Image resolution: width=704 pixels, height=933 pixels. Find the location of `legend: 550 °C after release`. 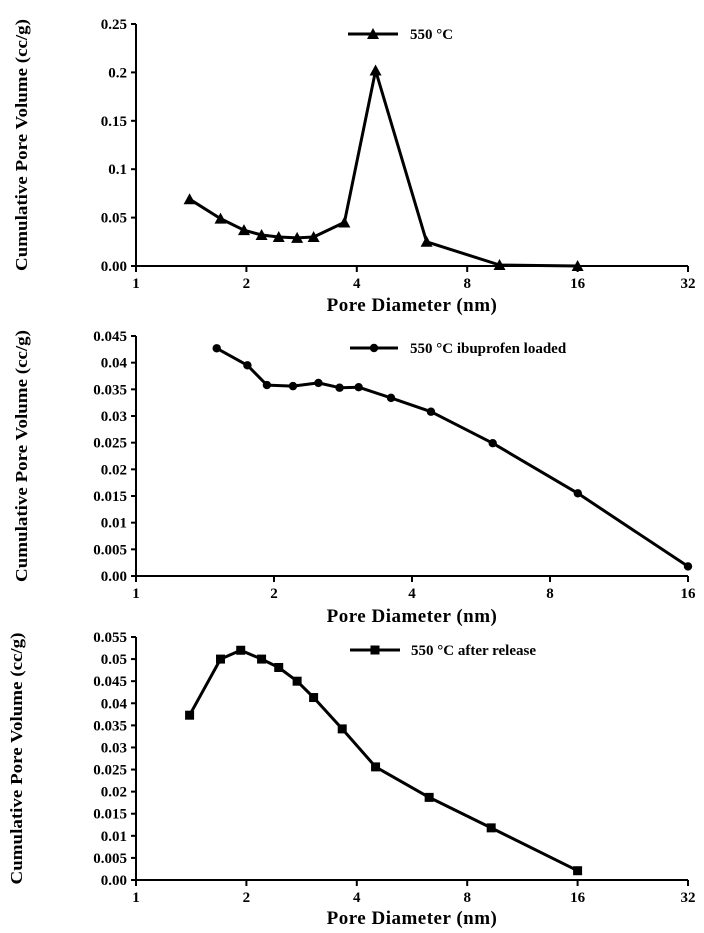

legend: 550 °C after release is located at coordinates (443, 651).